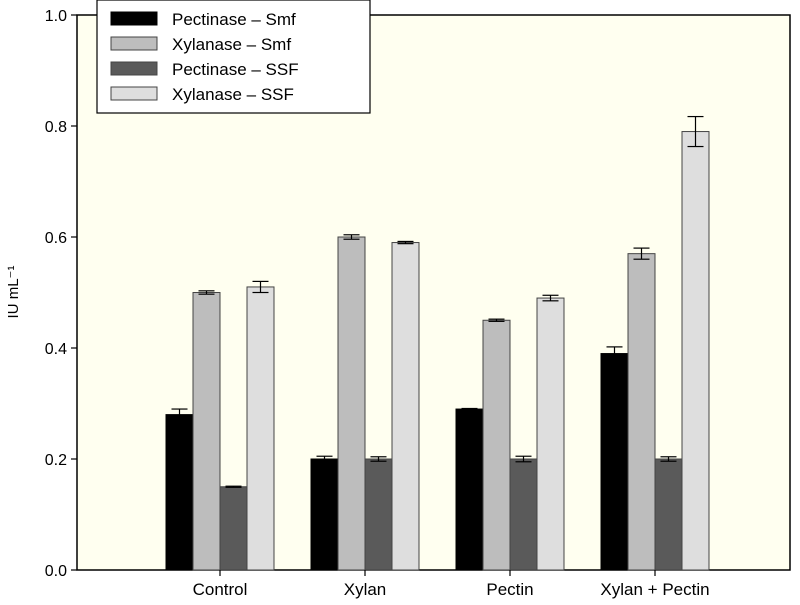 The image size is (800, 605). What do you see at coordinates (235, 69) in the screenshot?
I see `legend-label: Pectinase – SSF` at bounding box center [235, 69].